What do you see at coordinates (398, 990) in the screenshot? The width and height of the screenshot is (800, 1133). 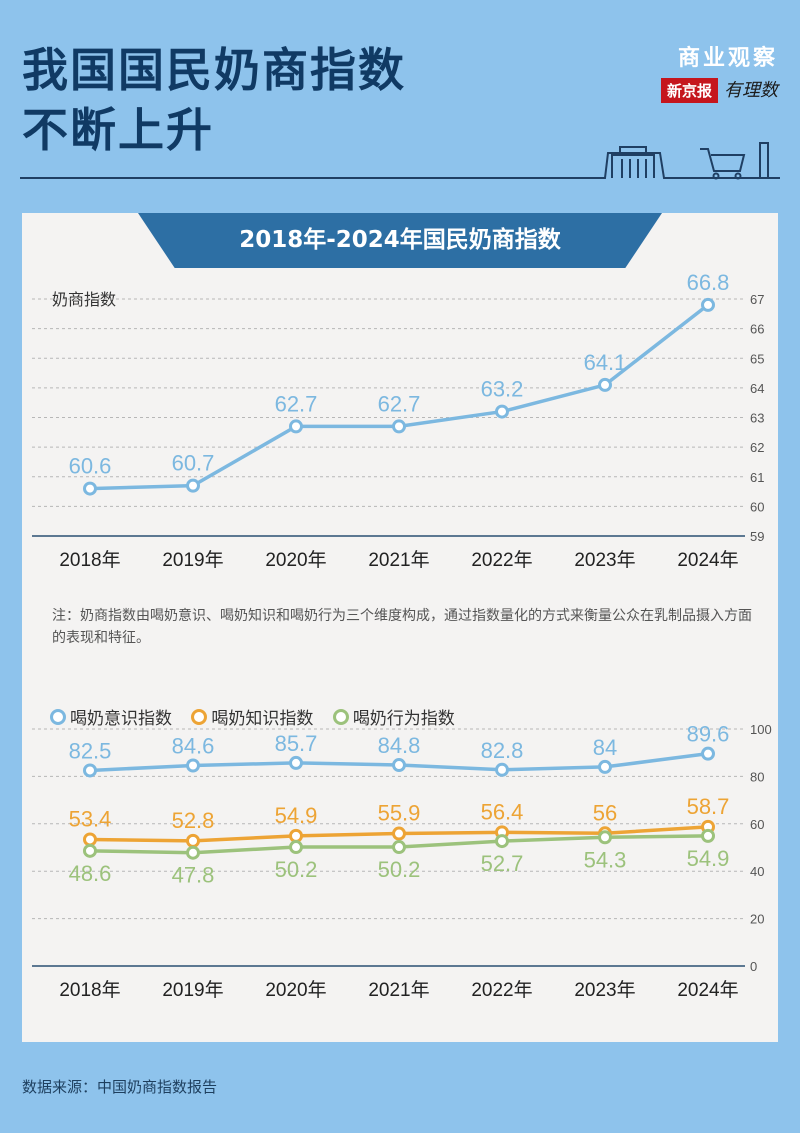 I see `x-tick-label: 2021年` at bounding box center [398, 990].